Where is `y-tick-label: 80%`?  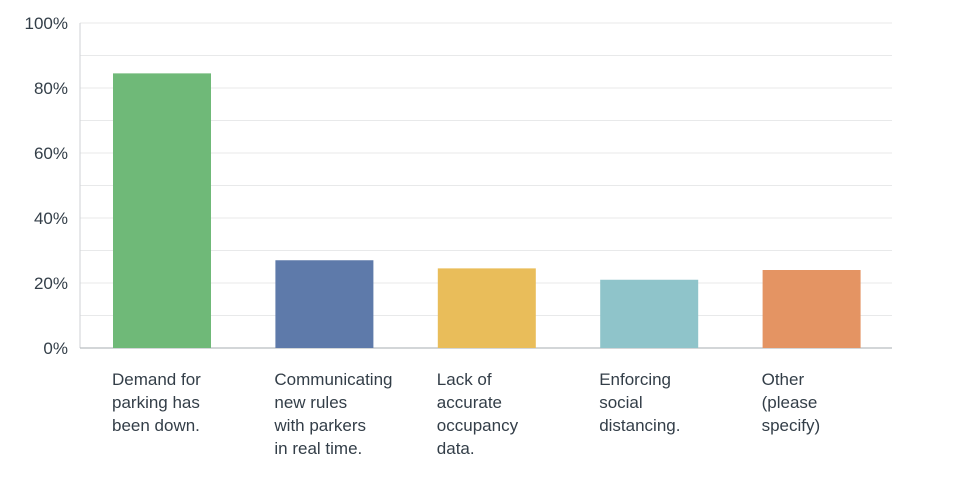
y-tick-label: 80% is located at coordinates (51, 88).